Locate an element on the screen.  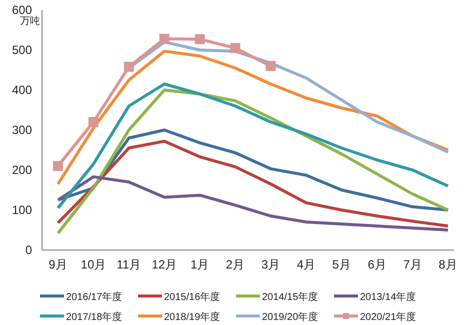
y-tick-label: 600 is located at coordinates (22, 9).